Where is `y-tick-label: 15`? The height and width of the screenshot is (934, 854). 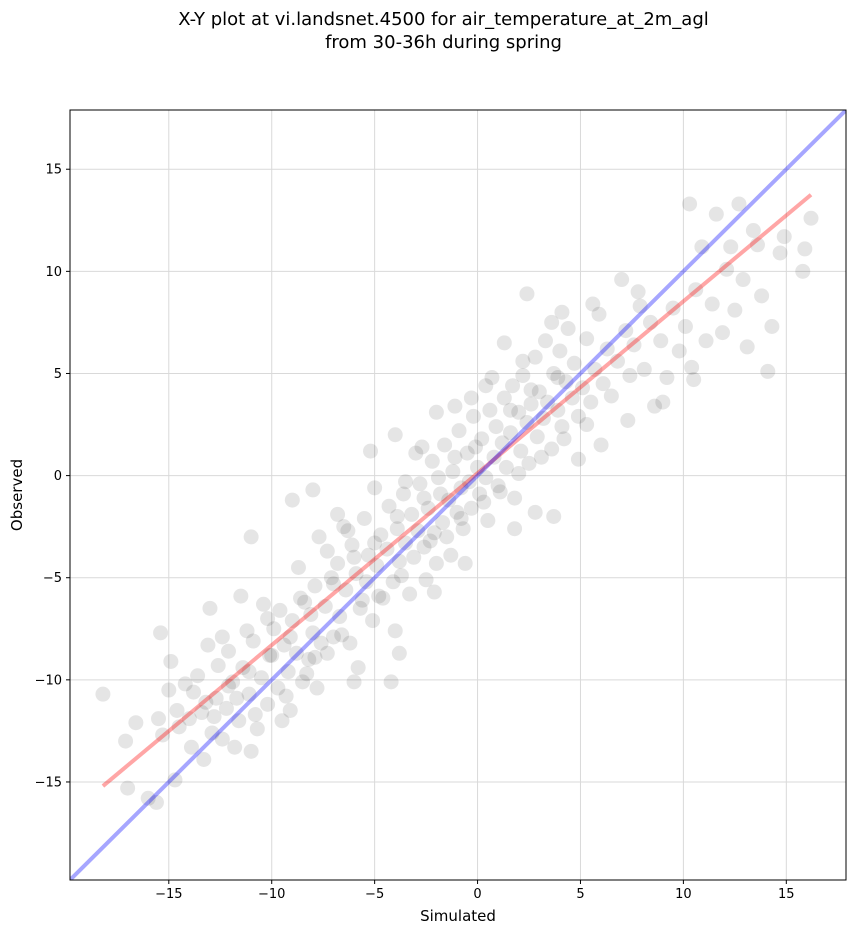
y-tick-label: 15 is located at coordinates (53, 170).